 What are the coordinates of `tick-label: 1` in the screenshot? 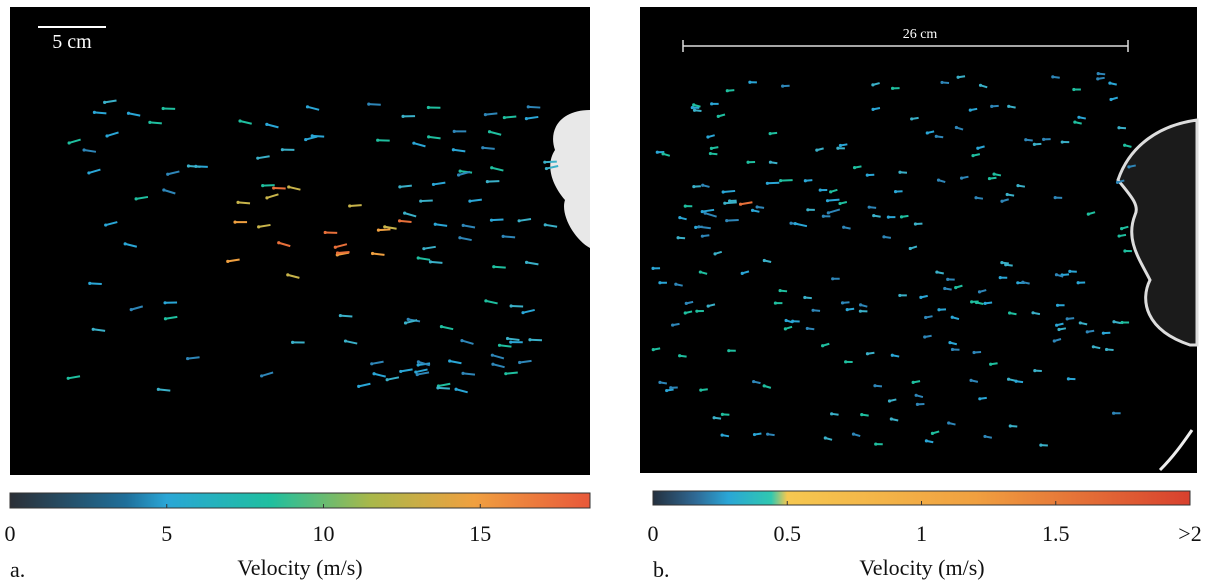 It's located at (921, 533).